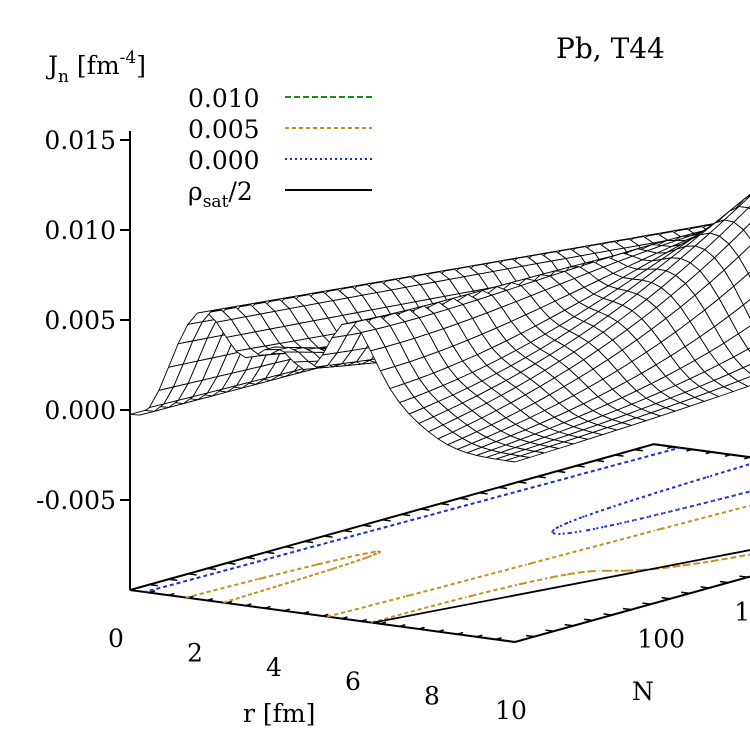 This screenshot has width=750, height=733. I want to click on z-label-close: ], so click(141, 65).